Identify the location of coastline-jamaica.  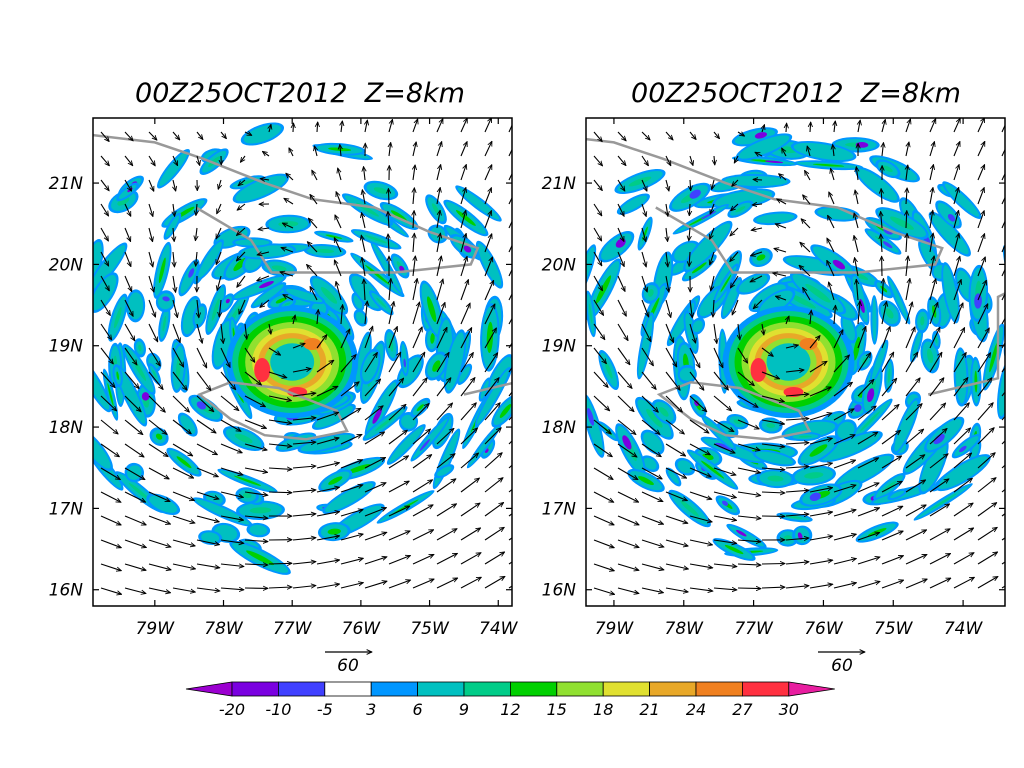
(734, 411).